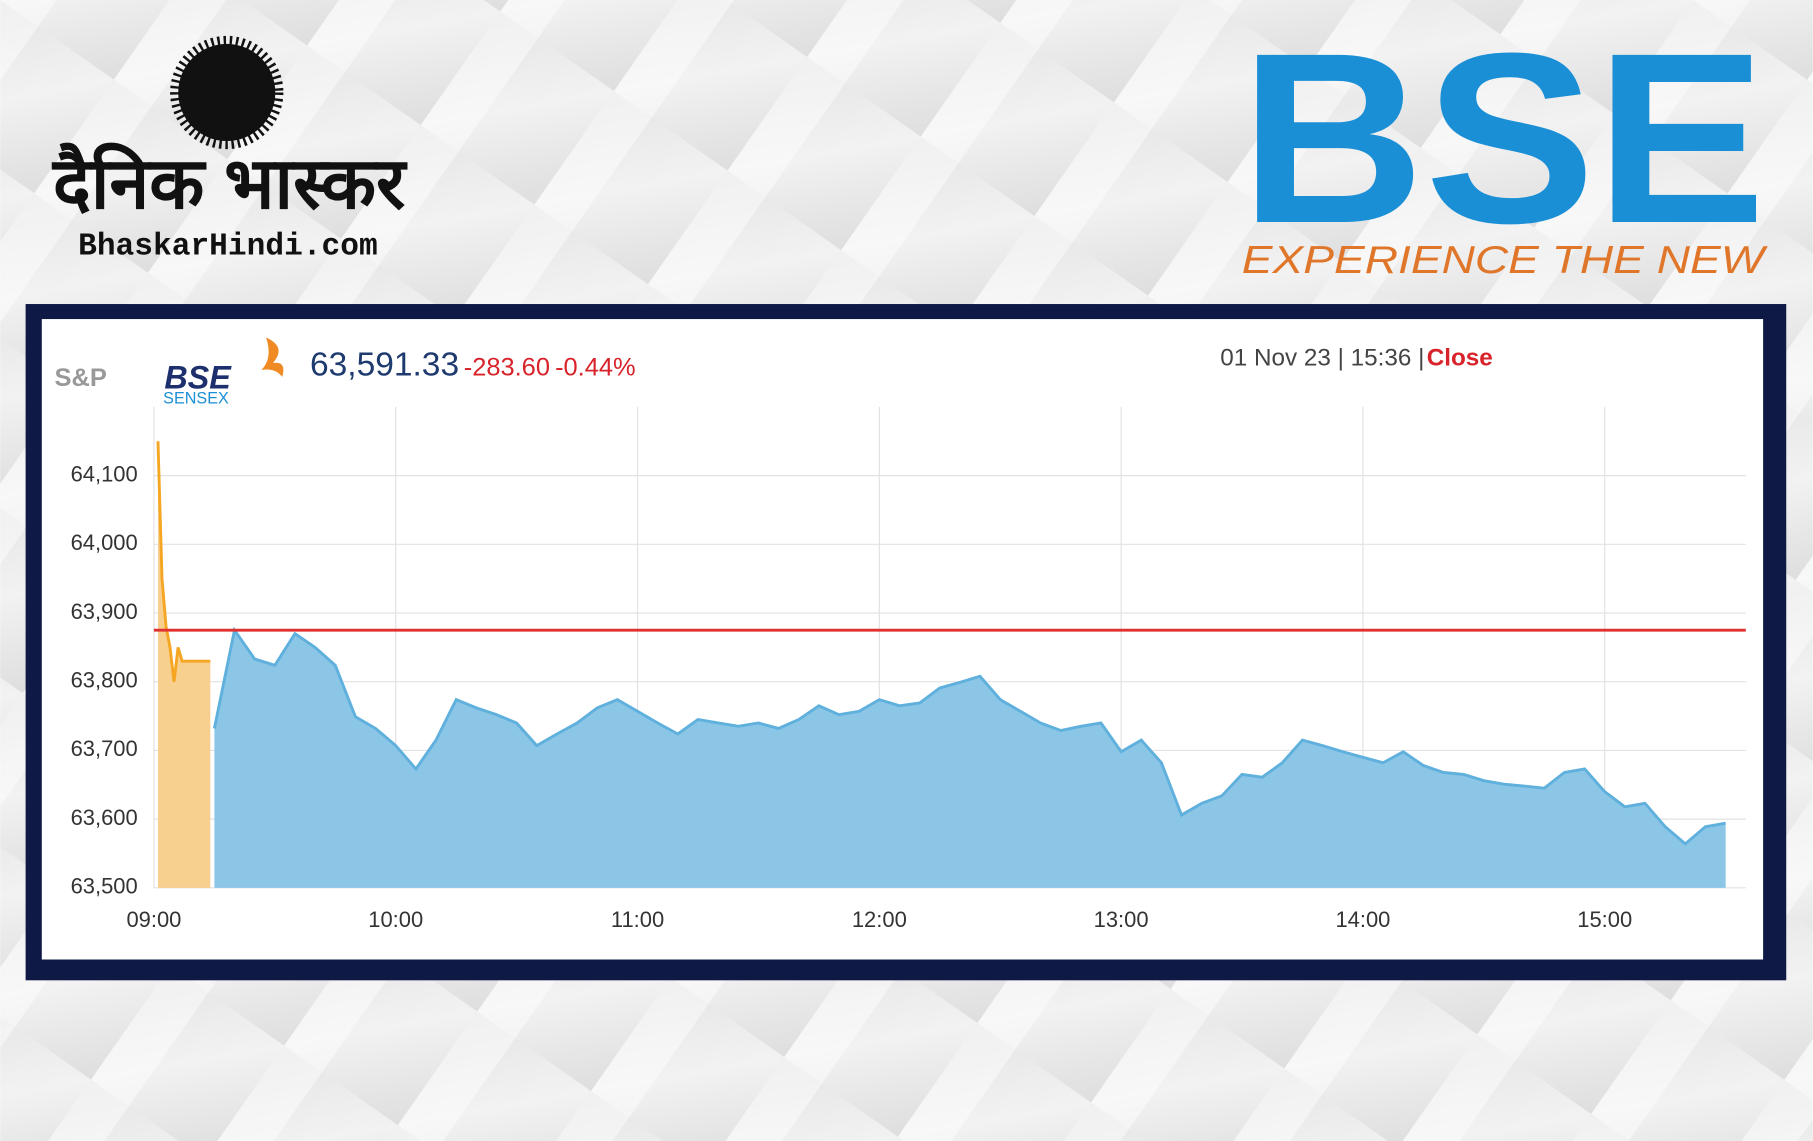  I want to click on x-tick-label: 13:00, so click(1121, 919).